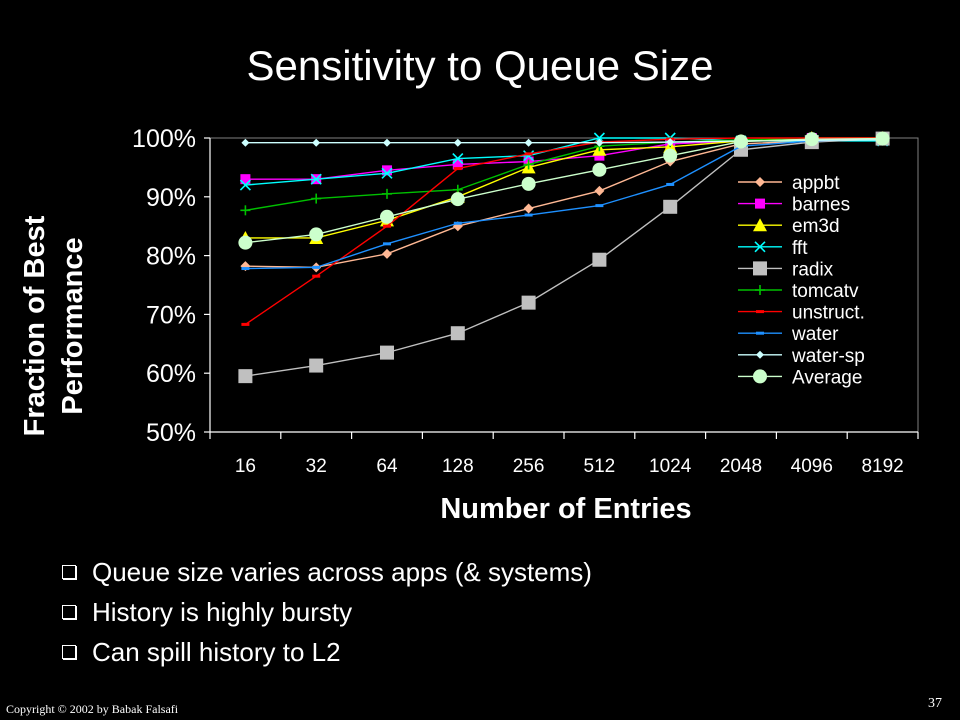 This screenshot has width=960, height=720. Describe the element at coordinates (164, 139) in the screenshot. I see `y-tick-label: 100%` at that location.